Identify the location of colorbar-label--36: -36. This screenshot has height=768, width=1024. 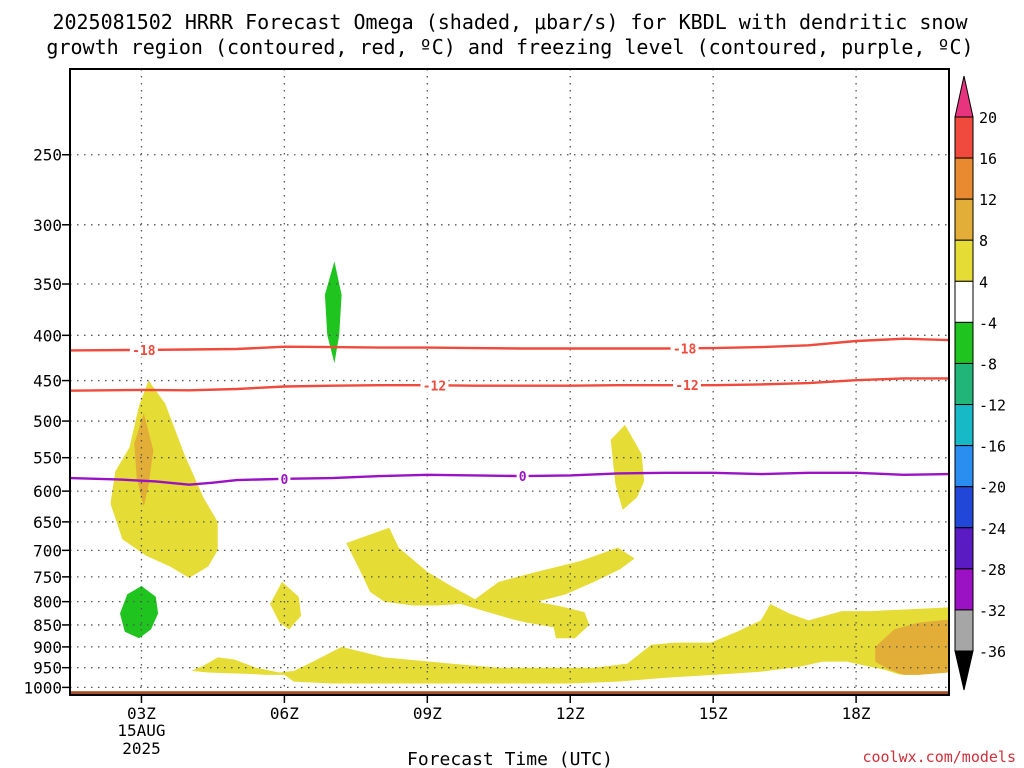
(992, 652).